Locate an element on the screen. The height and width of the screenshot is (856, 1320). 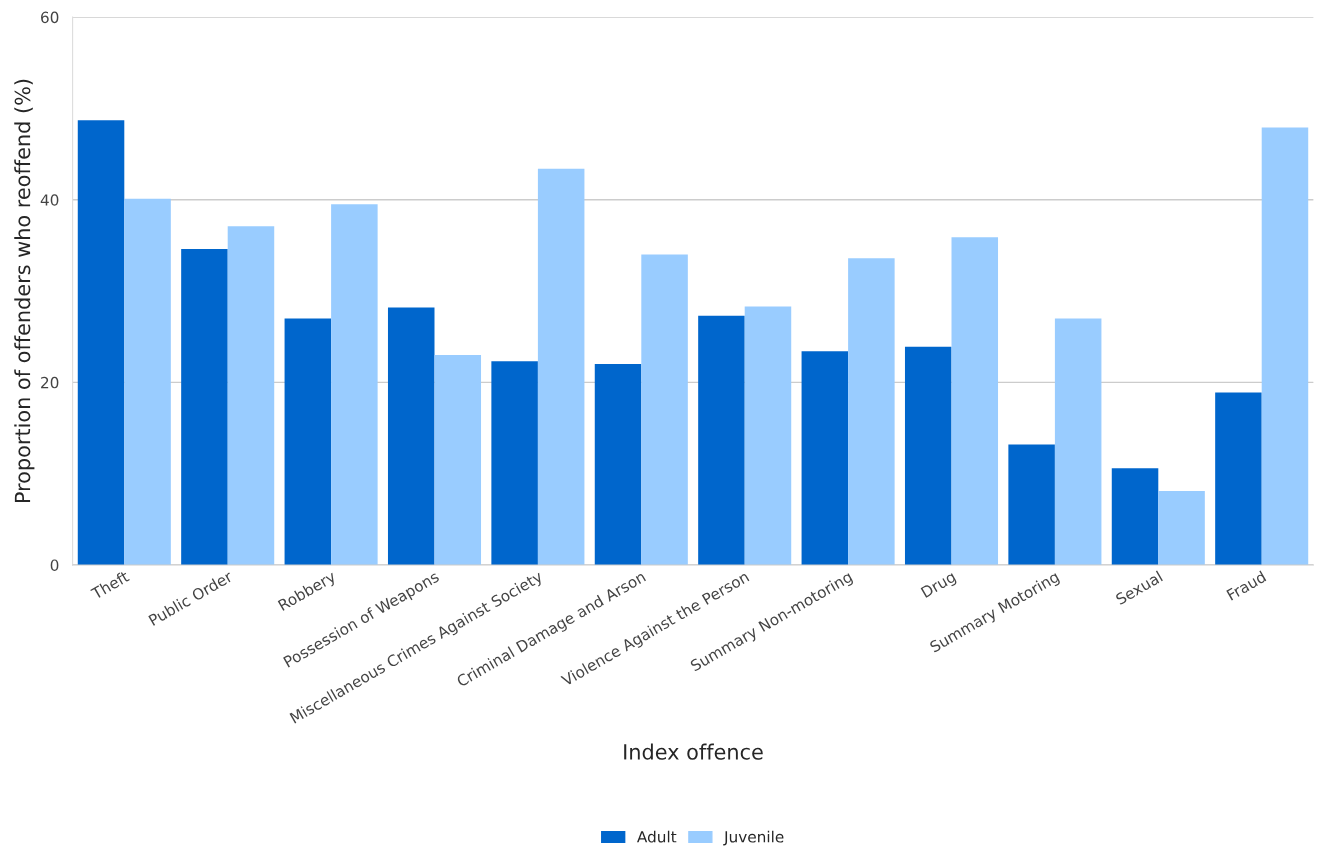
y-tick-label: 0 is located at coordinates (54, 565).